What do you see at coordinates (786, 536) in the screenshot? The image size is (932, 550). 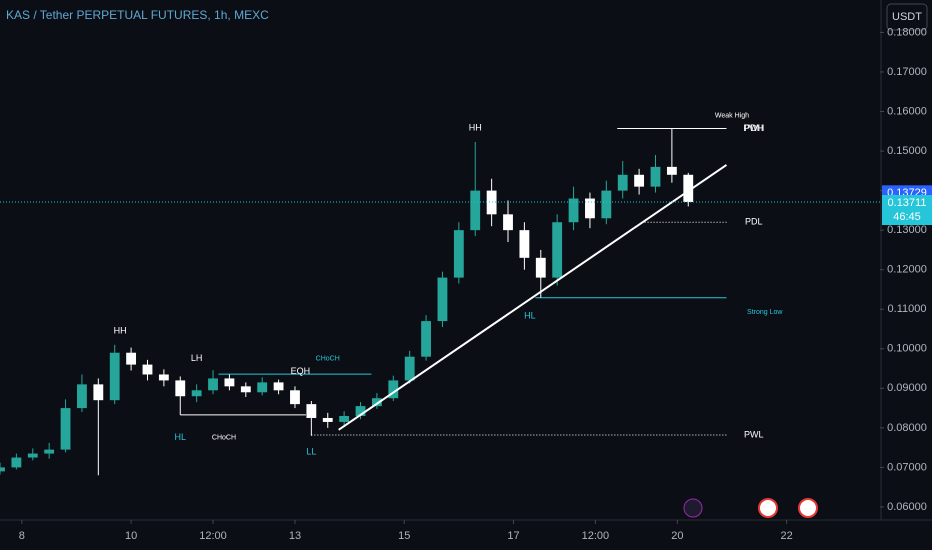 I see `x-tick-label: 22` at bounding box center [786, 536].